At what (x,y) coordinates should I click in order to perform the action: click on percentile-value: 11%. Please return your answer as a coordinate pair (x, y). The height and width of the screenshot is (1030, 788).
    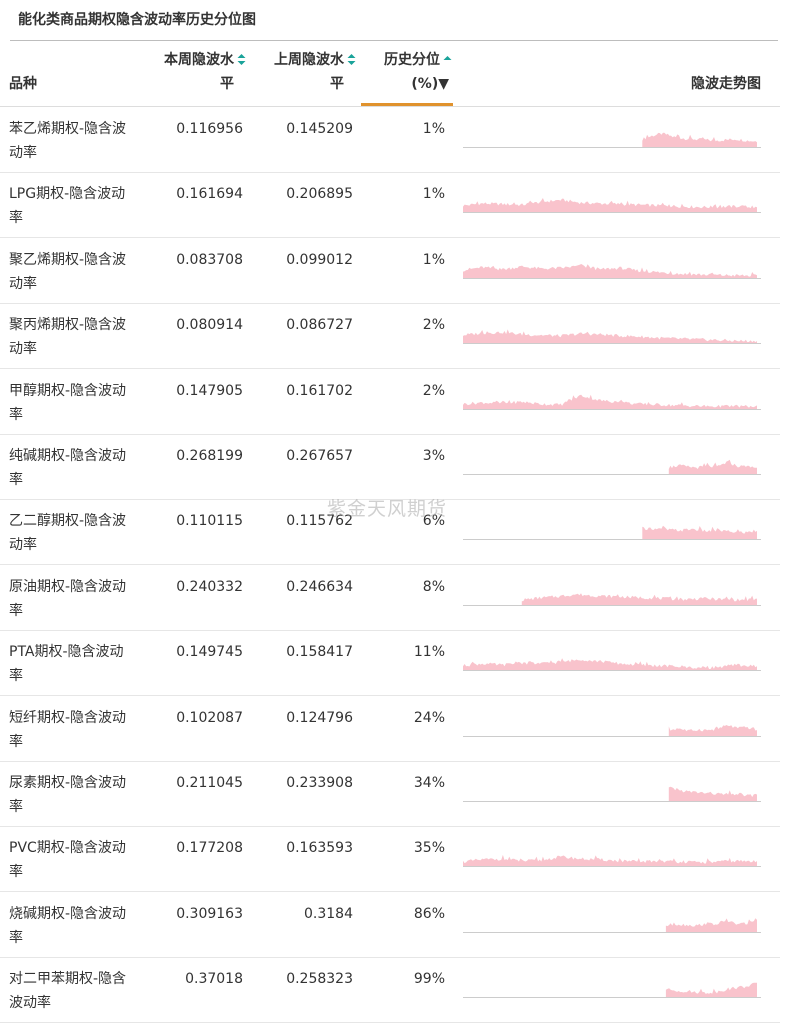
    Looking at the image, I should click on (429, 652).